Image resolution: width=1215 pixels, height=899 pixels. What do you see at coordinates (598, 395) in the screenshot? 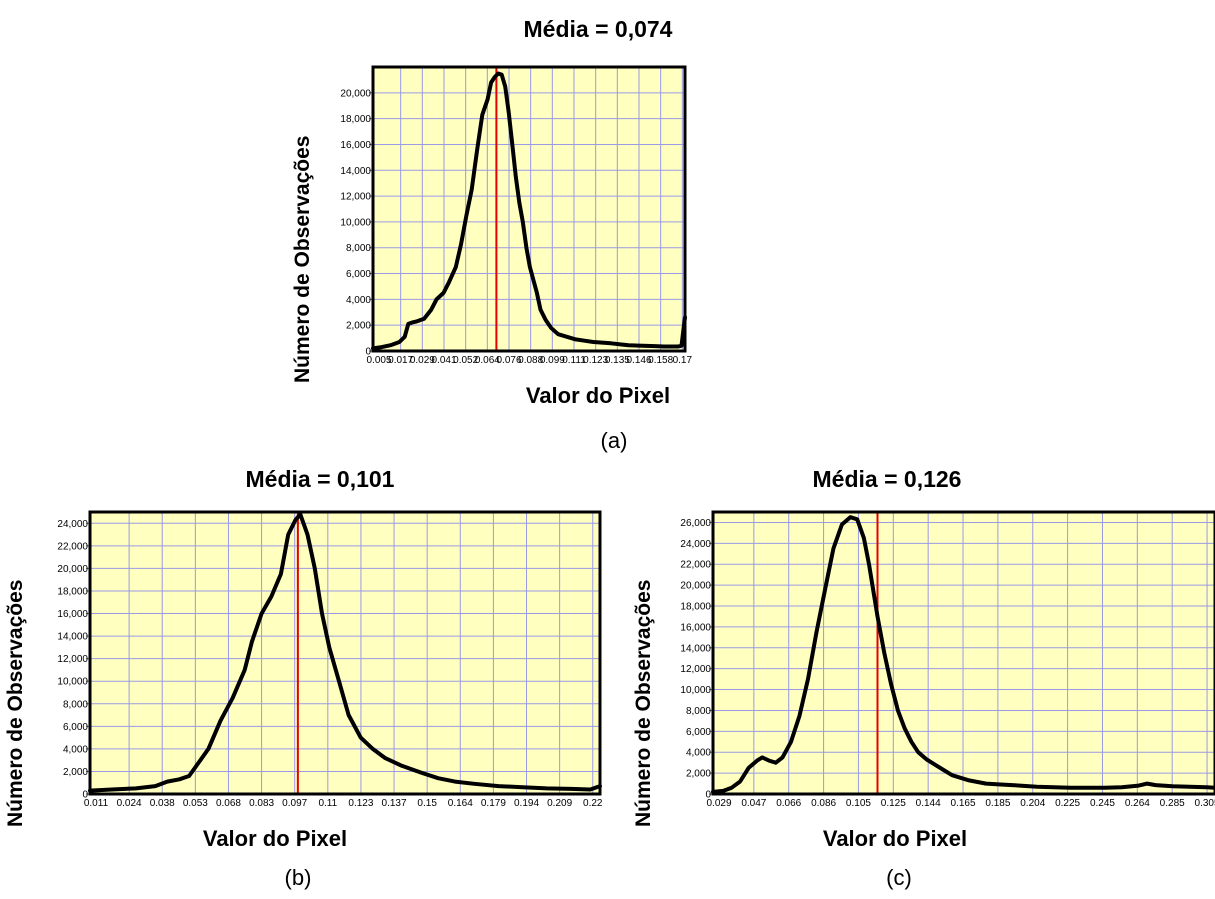
I see `x-axis-label-a: Valor do Pixel` at bounding box center [598, 395].